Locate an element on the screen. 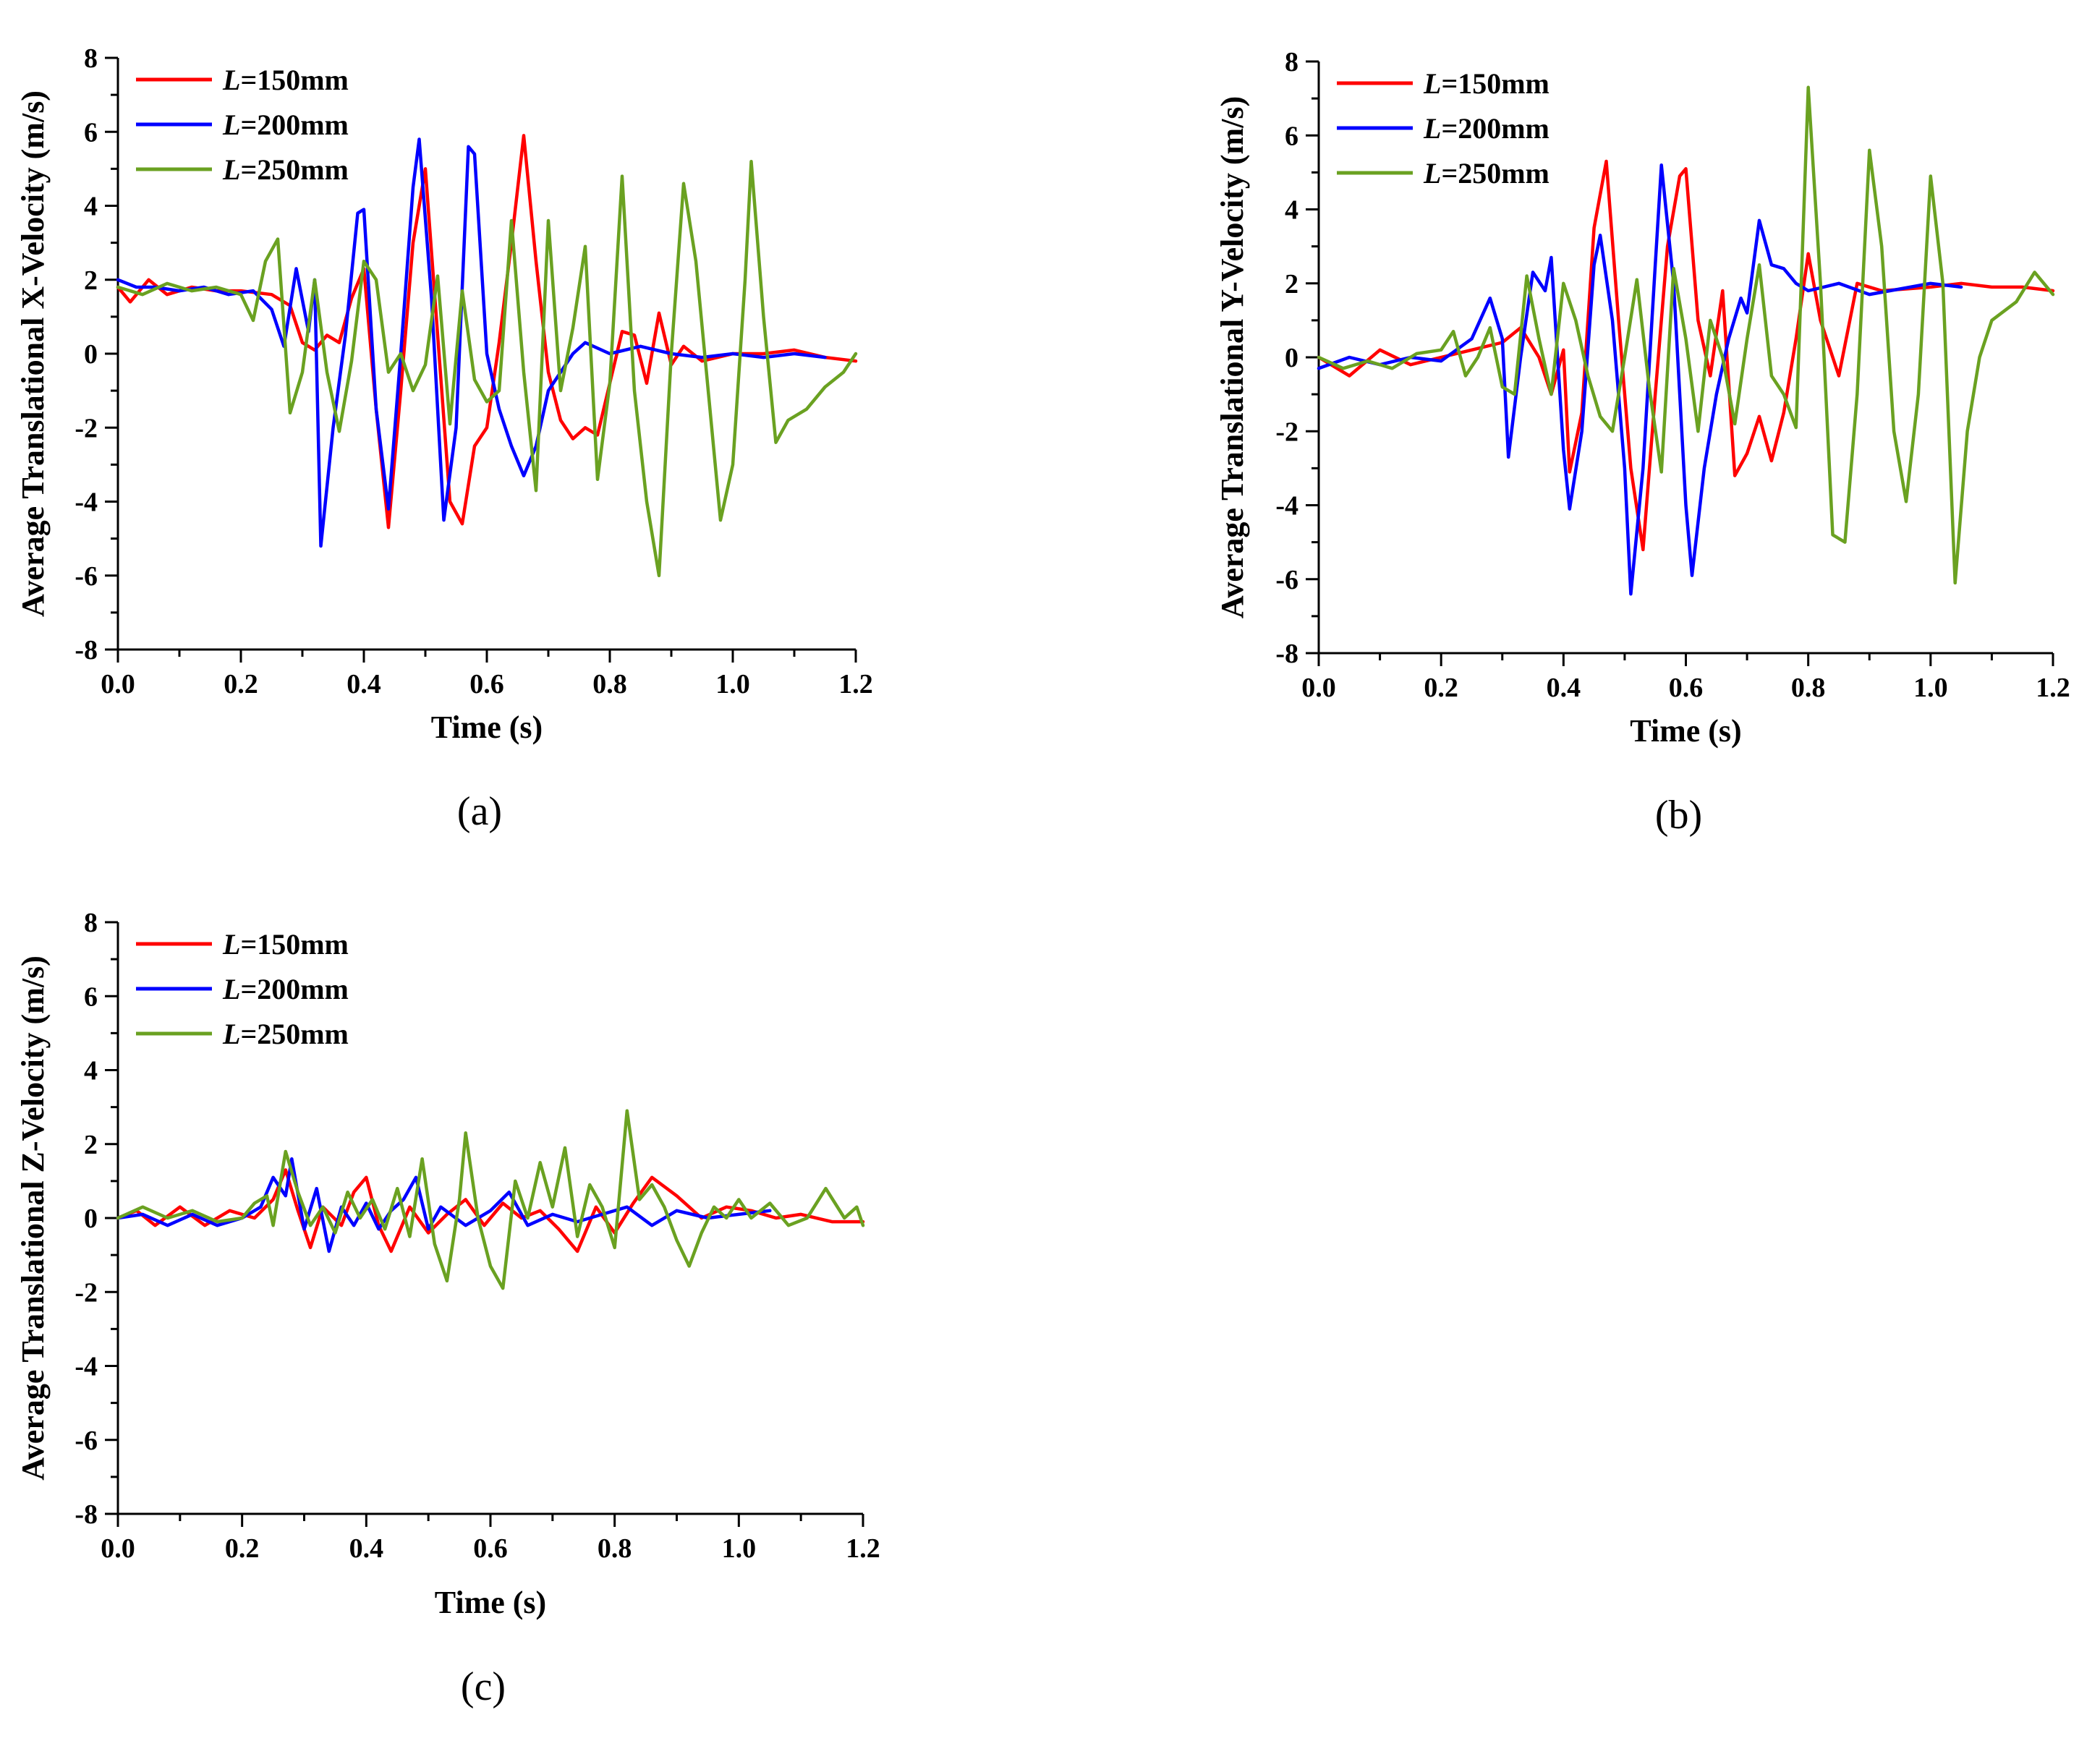 The image size is (2100, 1754). panel-caption: (b) is located at coordinates (1678, 815).